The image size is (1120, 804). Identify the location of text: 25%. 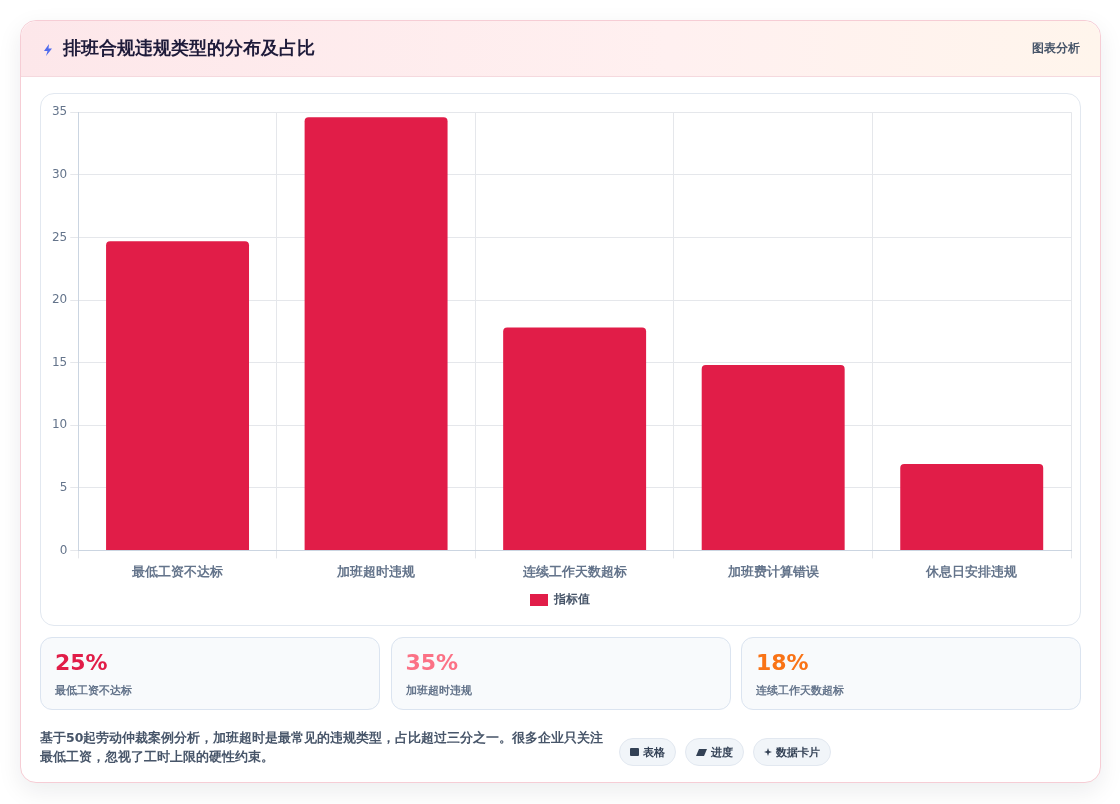
(81, 662).